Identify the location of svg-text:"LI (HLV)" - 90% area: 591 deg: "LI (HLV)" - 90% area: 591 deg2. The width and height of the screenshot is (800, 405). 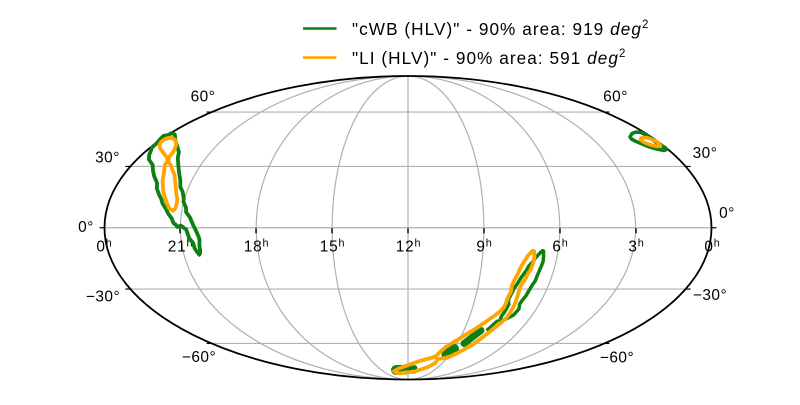
(489, 58).